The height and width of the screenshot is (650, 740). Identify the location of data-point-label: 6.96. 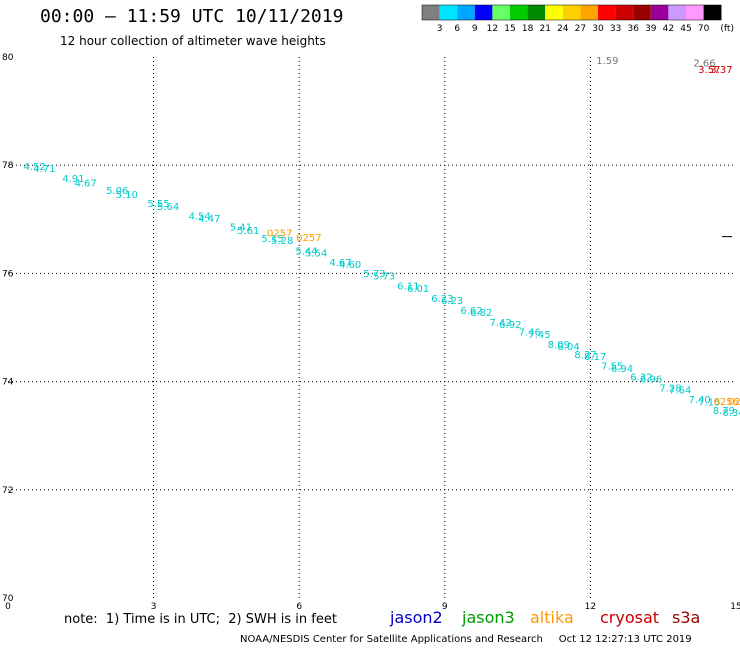
(651, 380).